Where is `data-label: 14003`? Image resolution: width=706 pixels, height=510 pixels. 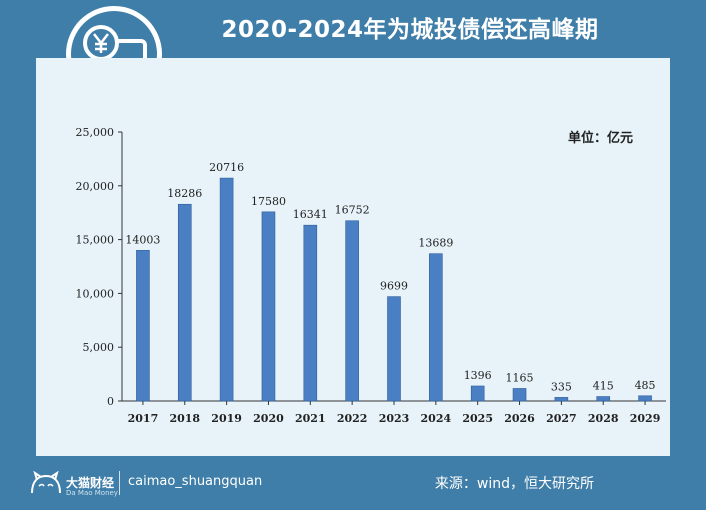
data-label: 14003 is located at coordinates (142, 239).